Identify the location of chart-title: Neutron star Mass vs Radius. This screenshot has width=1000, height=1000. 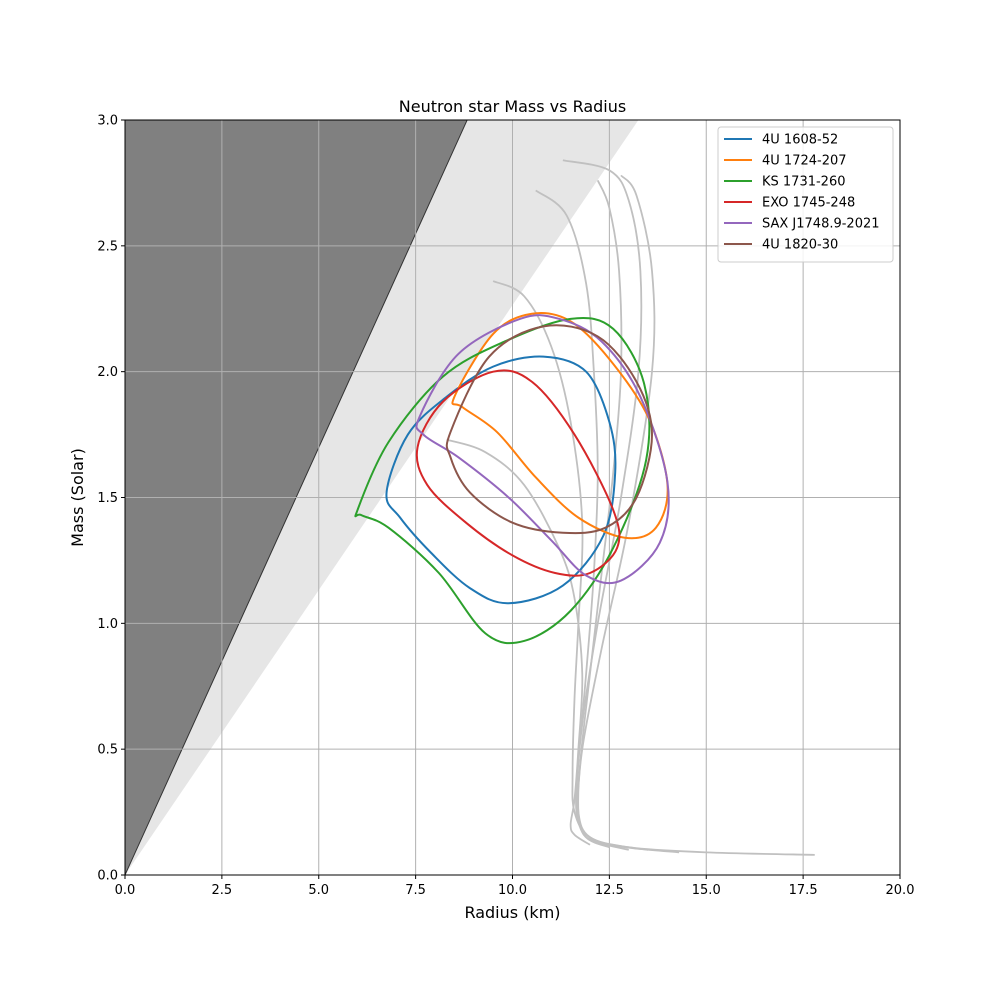
(512, 106).